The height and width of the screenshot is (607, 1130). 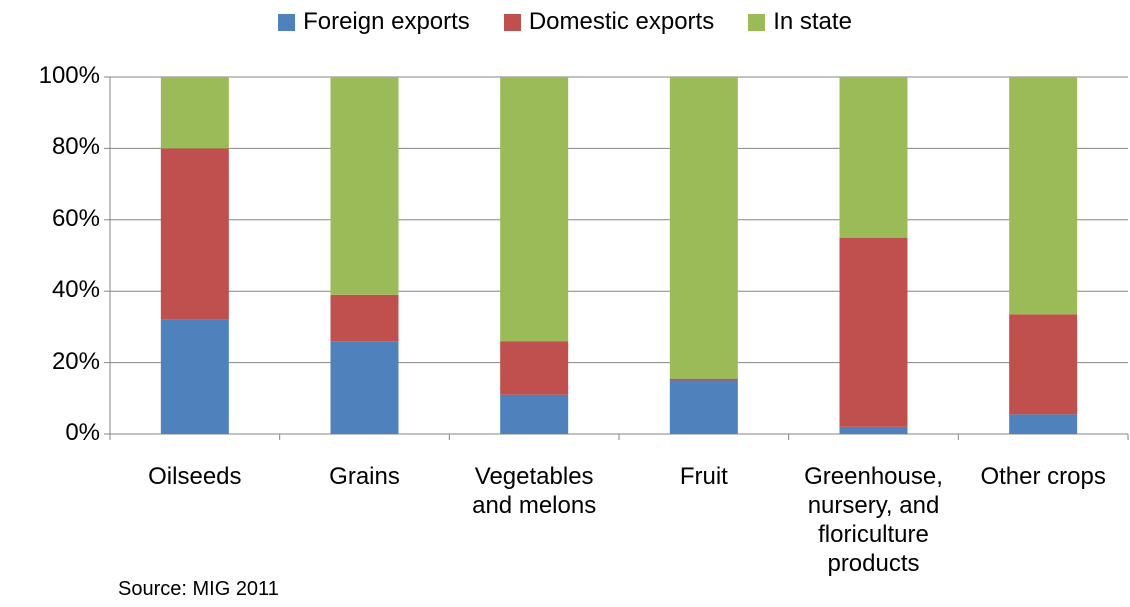 What do you see at coordinates (82, 432) in the screenshot?
I see `y-tick-label: 0%` at bounding box center [82, 432].